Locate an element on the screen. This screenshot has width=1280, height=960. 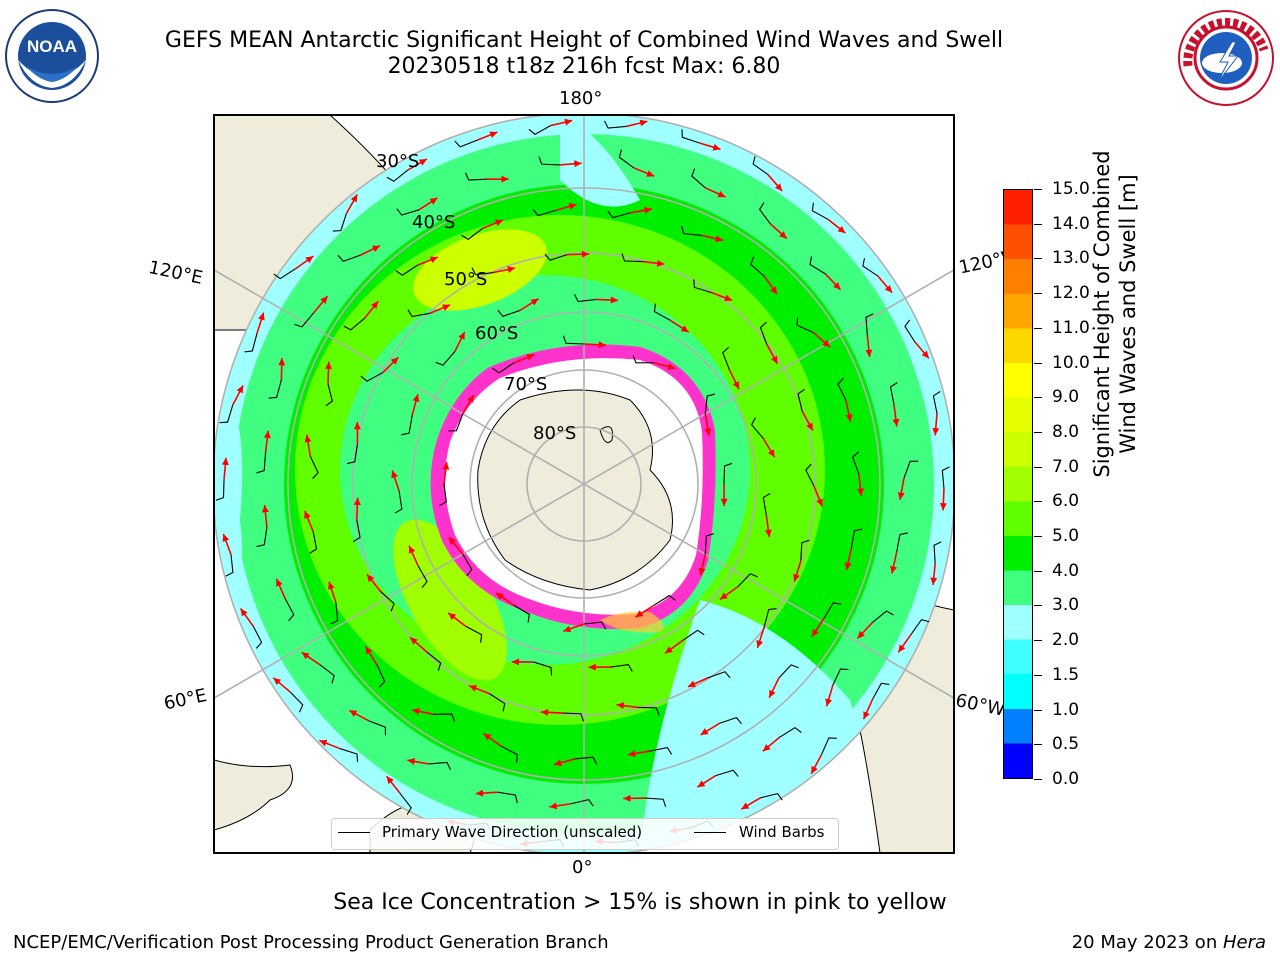
colorbar-tick-label: 1.0 is located at coordinates (1066, 709).